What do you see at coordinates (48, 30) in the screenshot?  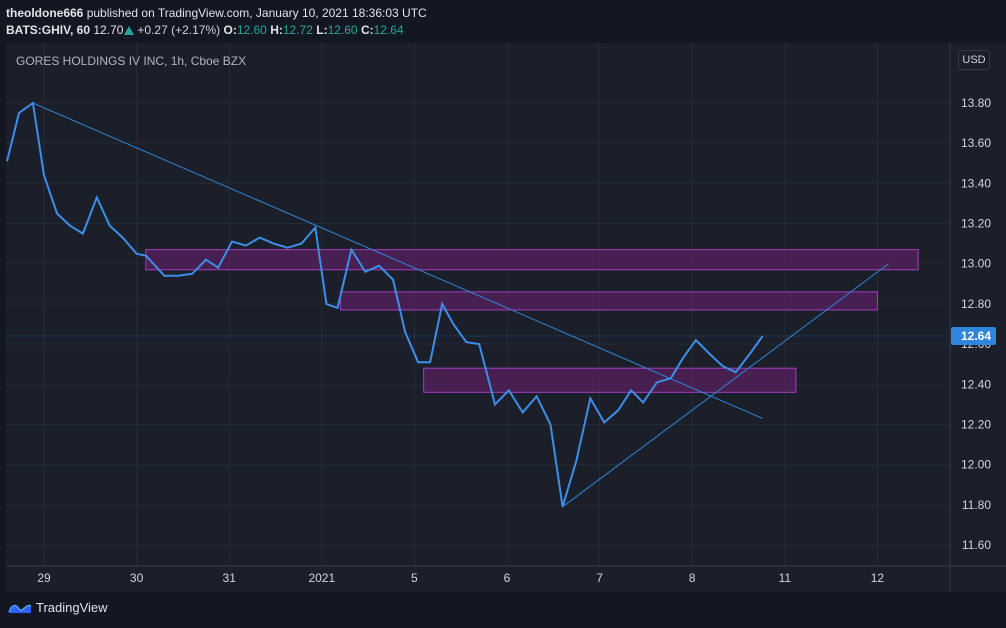 I see `symbol-label: BATS:GHIV, 60` at bounding box center [48, 30].